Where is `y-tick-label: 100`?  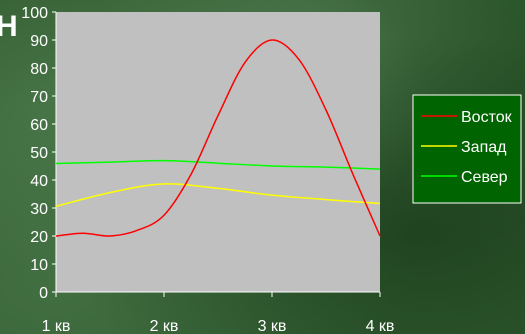 y-tick-label: 100 is located at coordinates (34, 13).